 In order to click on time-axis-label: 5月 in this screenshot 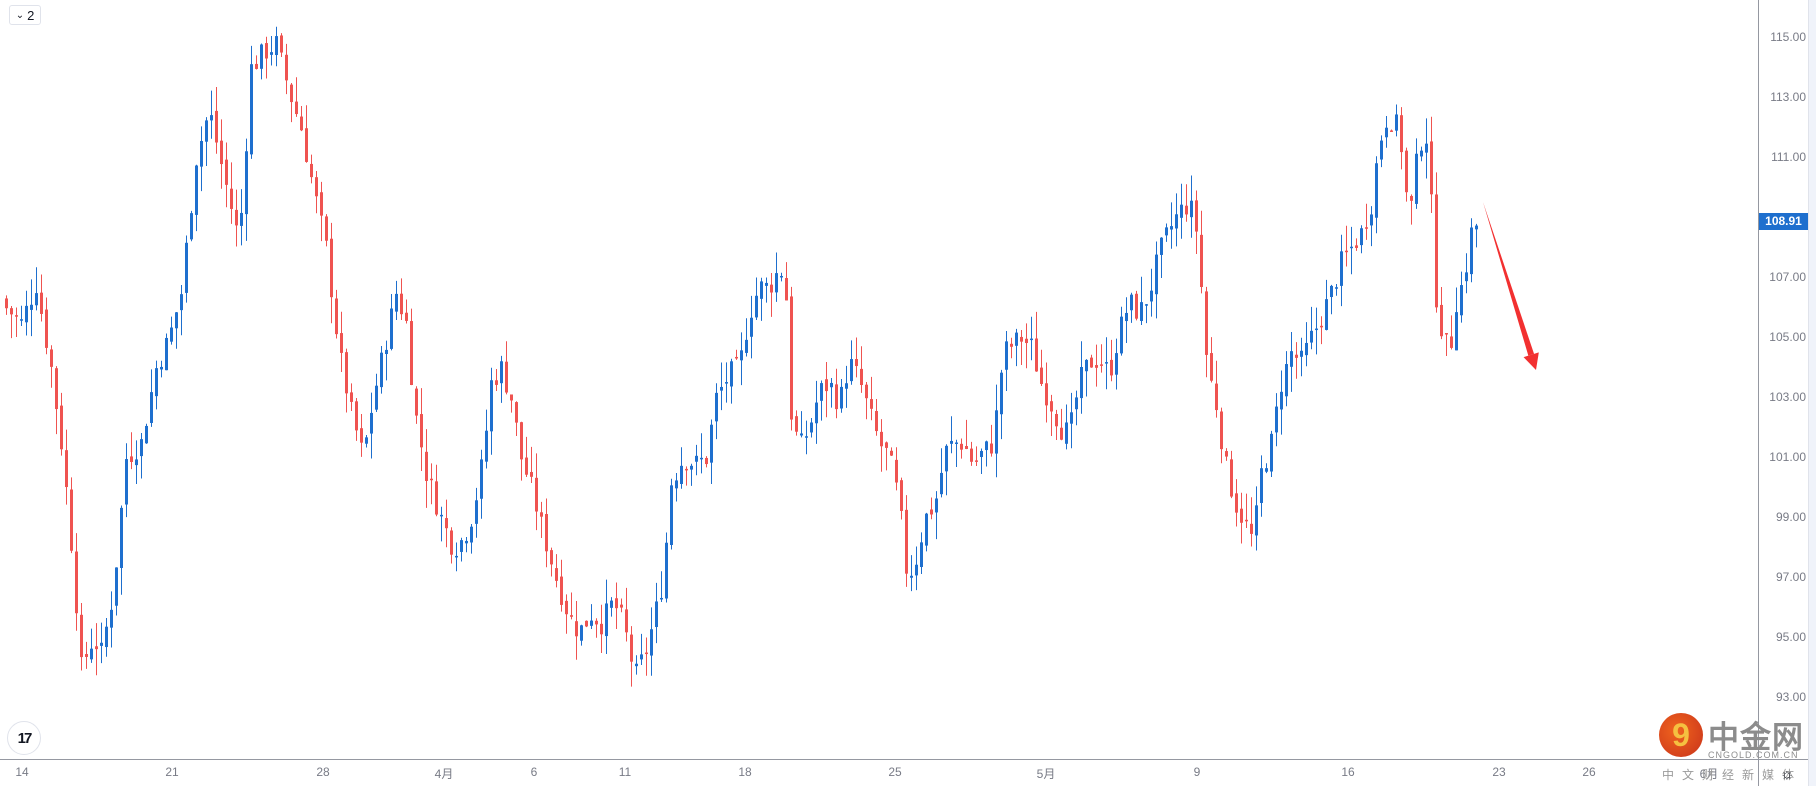, I will do `click(1046, 774)`.